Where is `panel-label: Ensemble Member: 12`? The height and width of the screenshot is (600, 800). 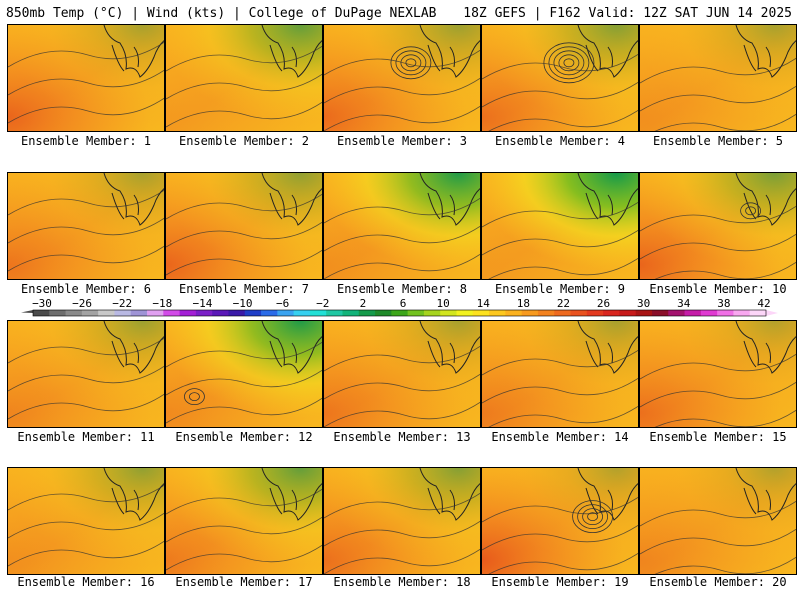 panel-label: Ensemble Member: 12 is located at coordinates (244, 437).